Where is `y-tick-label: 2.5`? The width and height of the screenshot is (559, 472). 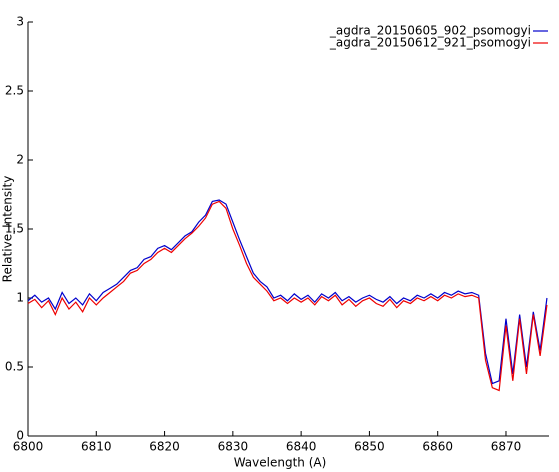
y-tick-label: 2.5 is located at coordinates (14, 91).